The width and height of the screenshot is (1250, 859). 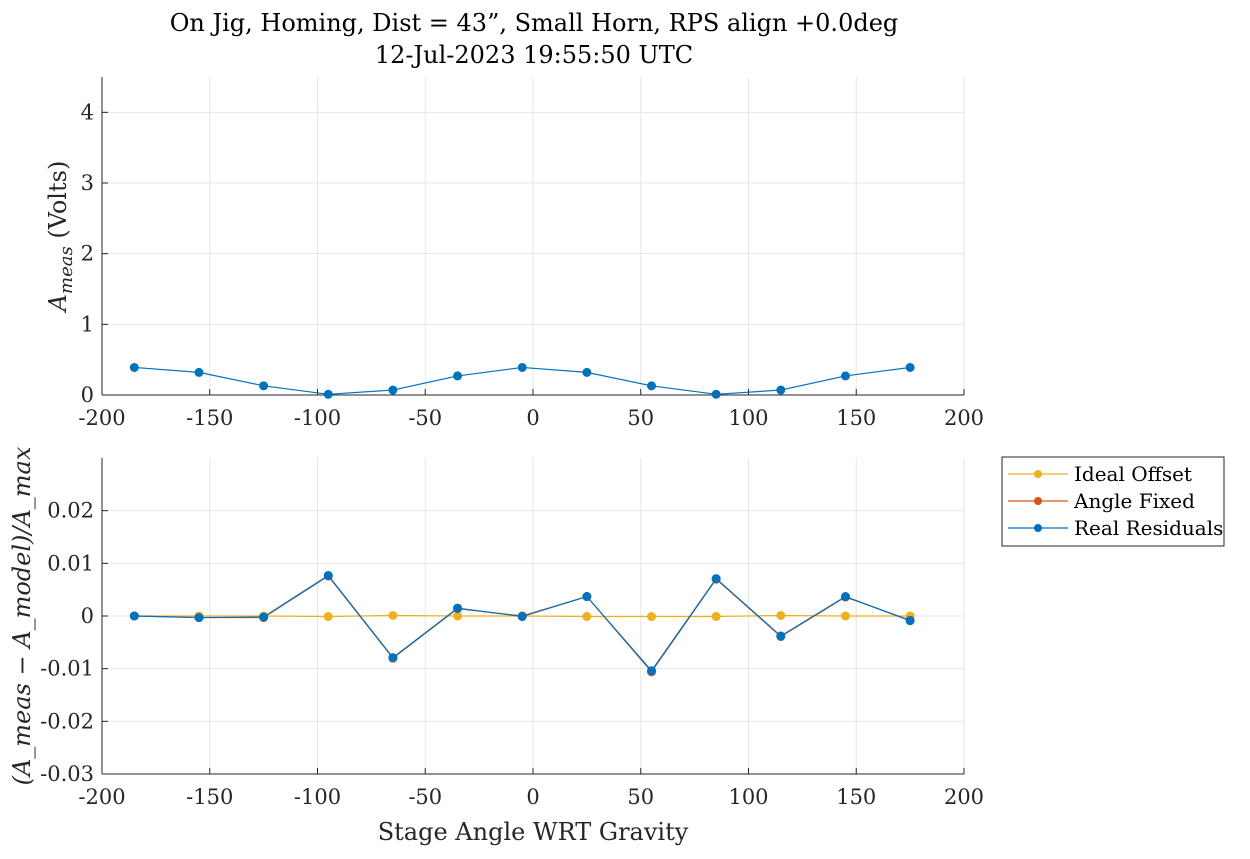 I want to click on y-tick-label: 3, so click(x=87, y=183).